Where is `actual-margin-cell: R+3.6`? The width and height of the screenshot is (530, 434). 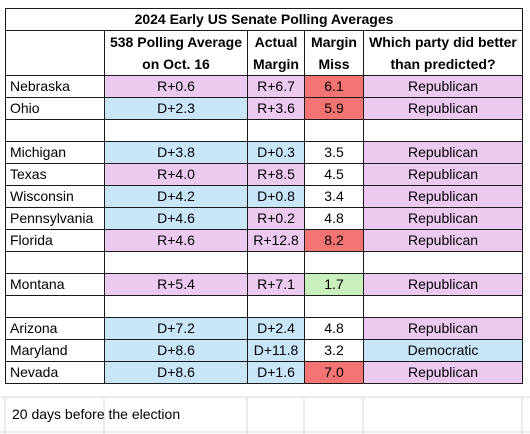 actual-margin-cell: R+3.6 is located at coordinates (276, 108).